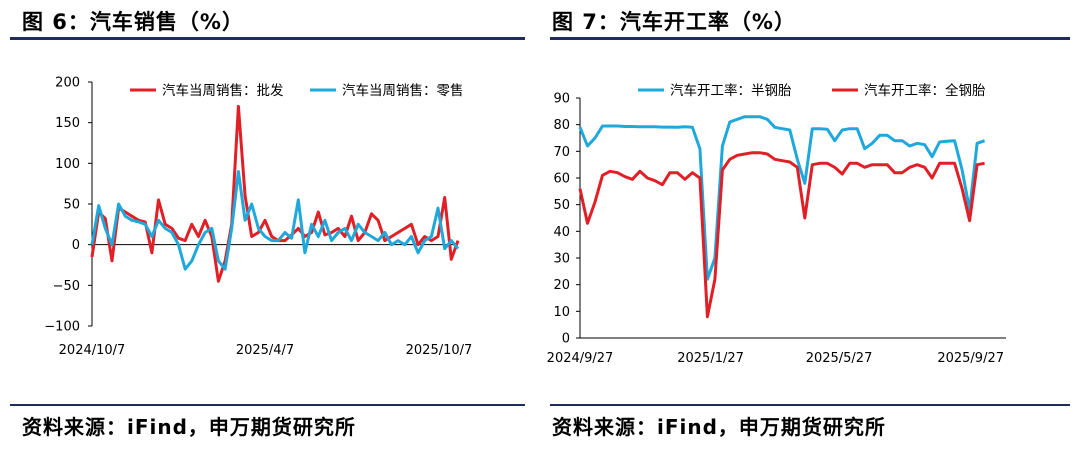 The height and width of the screenshot is (453, 1080). What do you see at coordinates (561, 179) in the screenshot?
I see `y-tick-label: 60` at bounding box center [561, 179].